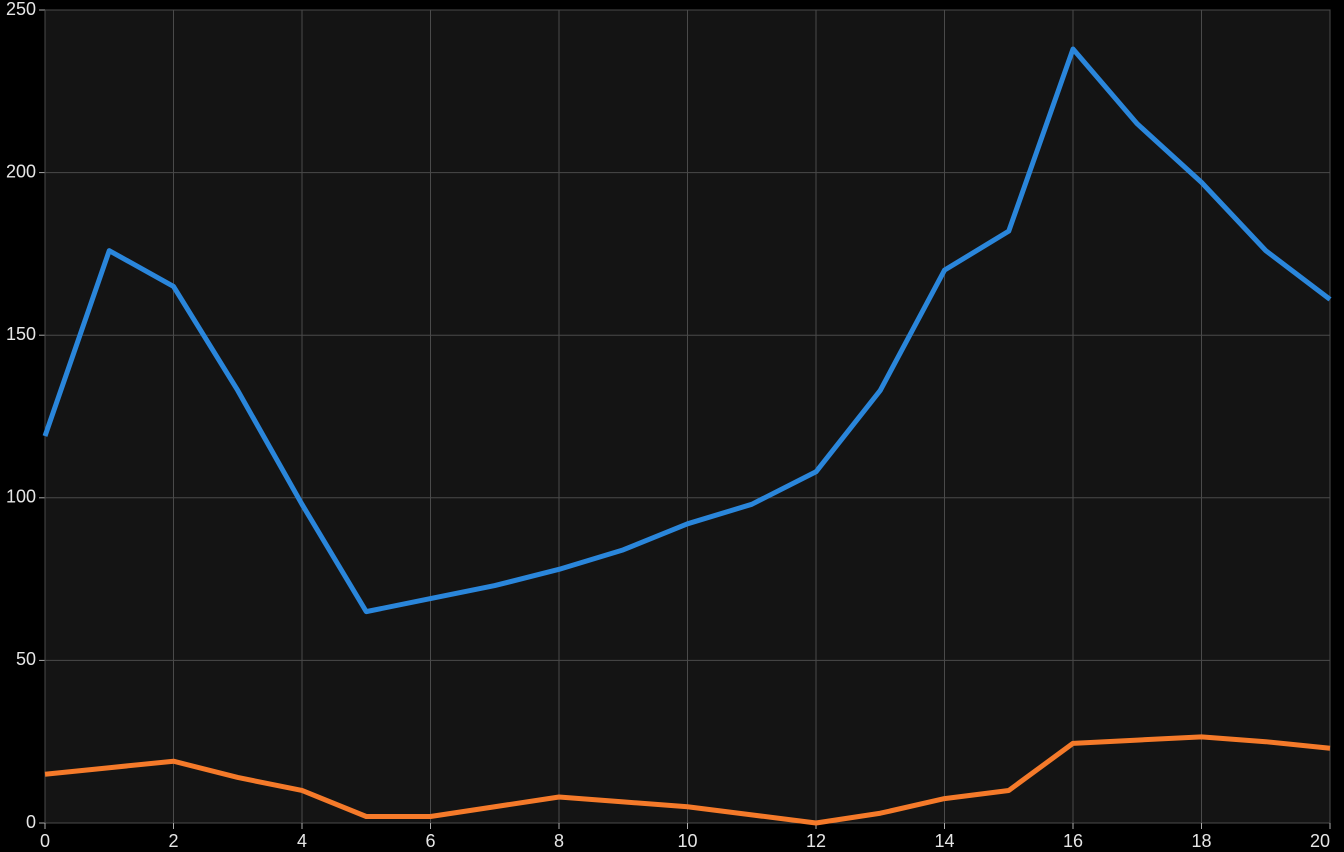 This screenshot has height=852, width=1344. What do you see at coordinates (1201, 841) in the screenshot?
I see `x-tick-label: 18` at bounding box center [1201, 841].